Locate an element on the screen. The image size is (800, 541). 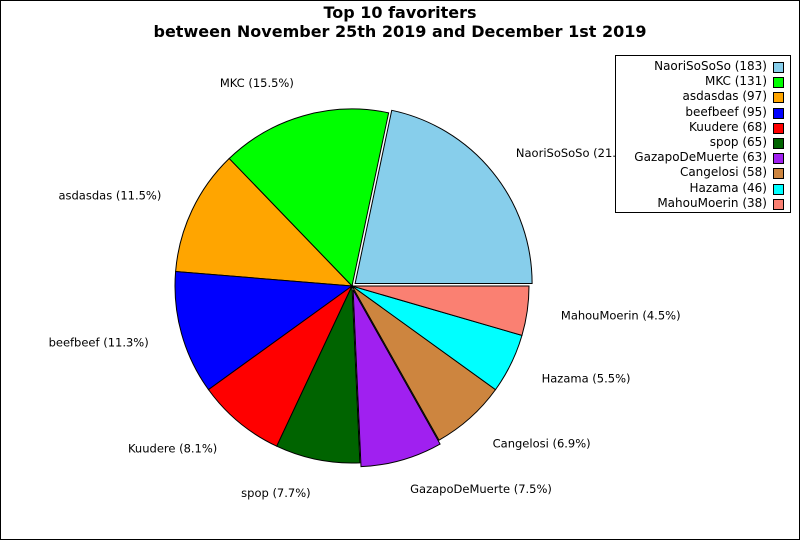
pie-slice-mahoumoerin is located at coordinates (440, 311).